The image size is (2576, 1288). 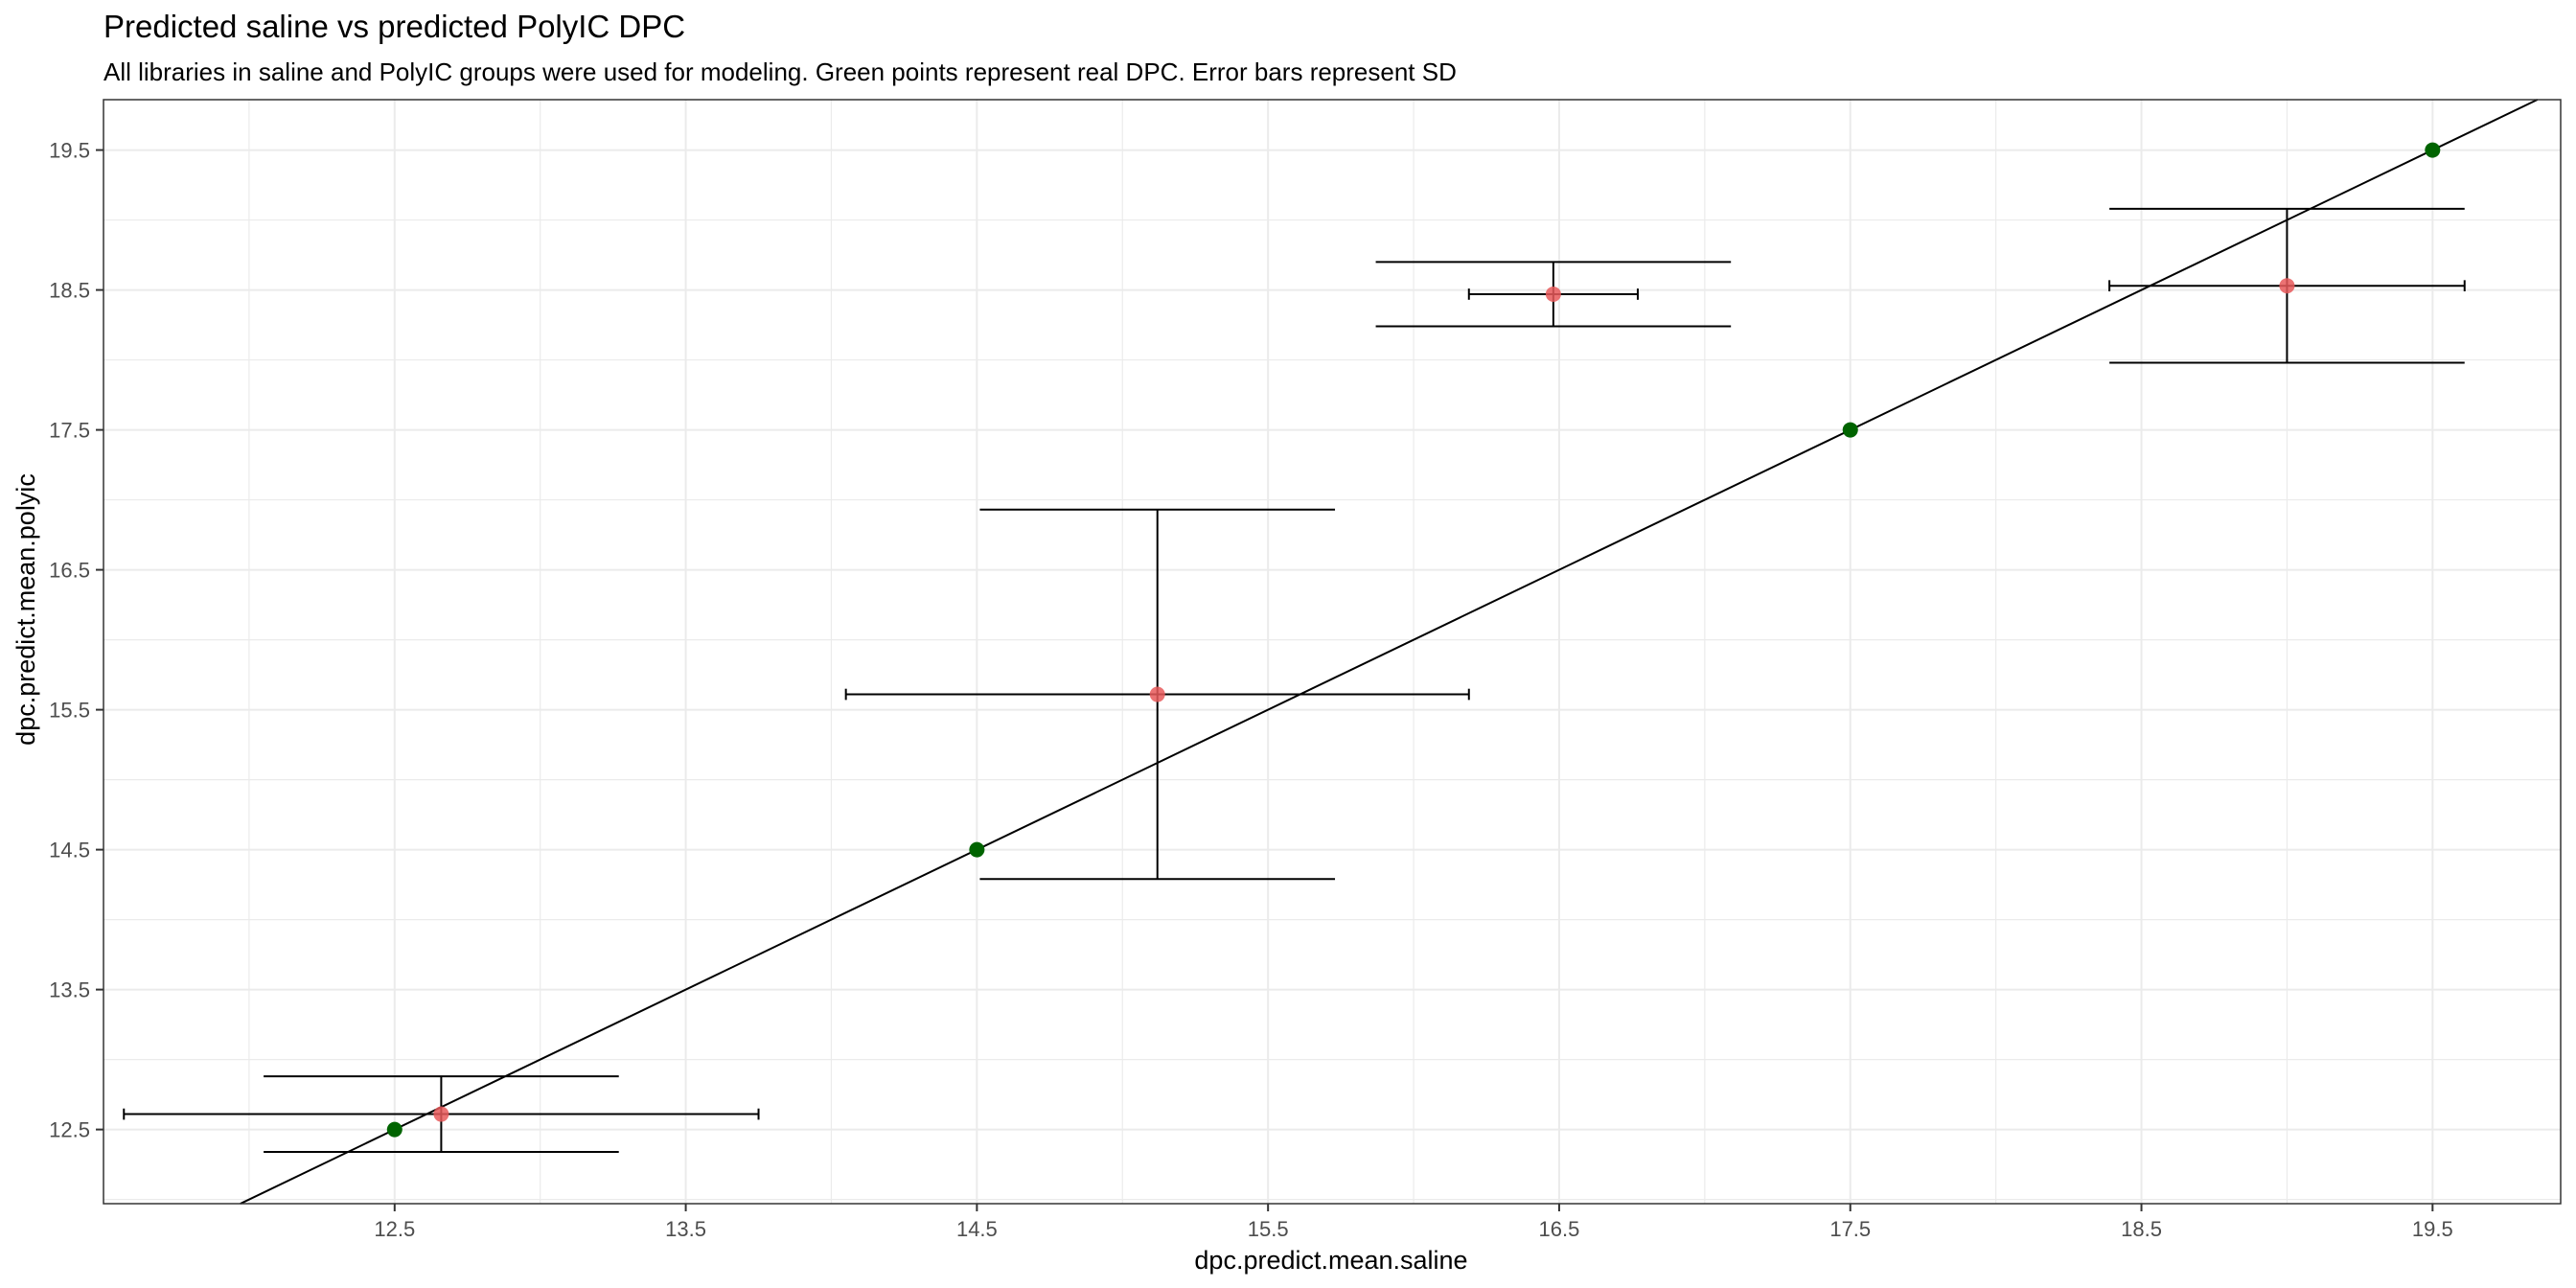 I want to click on y-tick-label: 14.5, so click(x=69, y=851).